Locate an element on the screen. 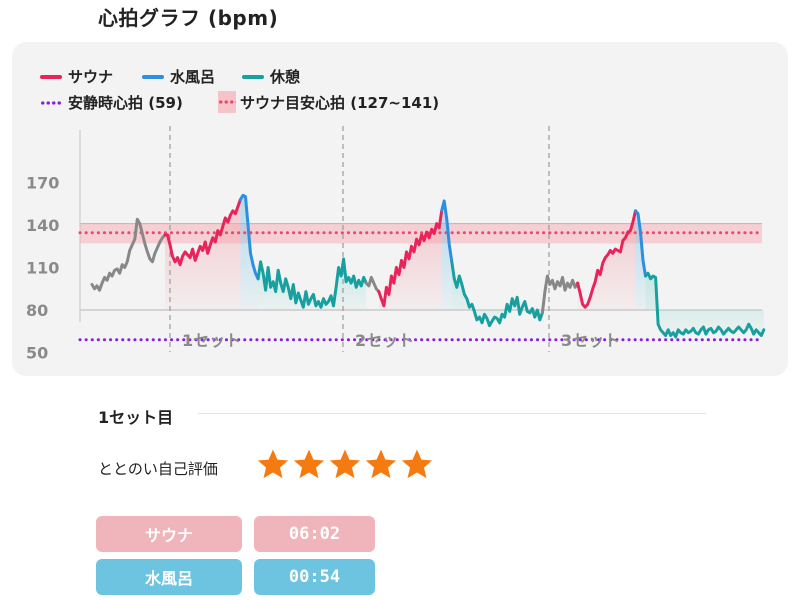  legend-sauna-label: サウナ is located at coordinates (91, 77).